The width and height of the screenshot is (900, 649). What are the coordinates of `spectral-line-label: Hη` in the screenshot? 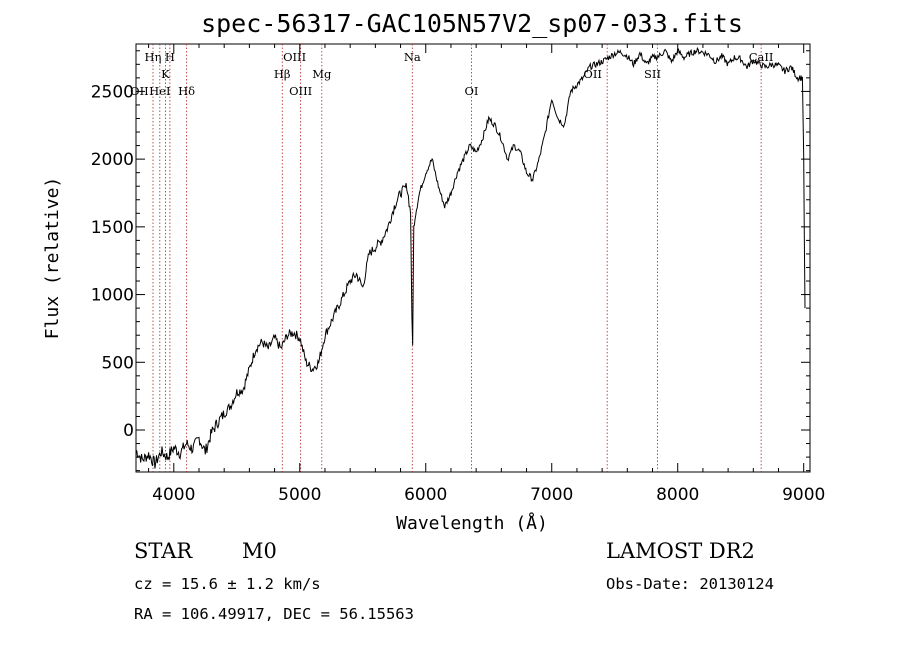 It's located at (153, 57).